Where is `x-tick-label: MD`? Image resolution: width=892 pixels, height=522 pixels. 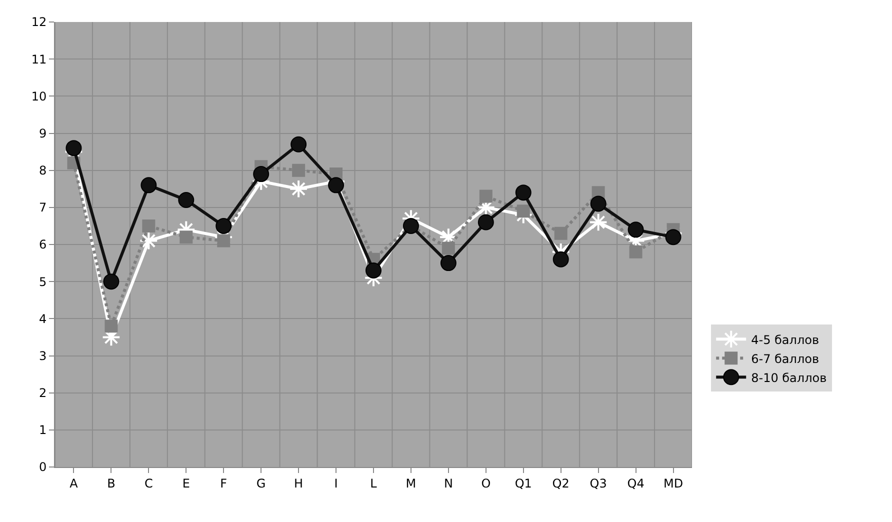
x-tick-label: MD is located at coordinates (673, 483).